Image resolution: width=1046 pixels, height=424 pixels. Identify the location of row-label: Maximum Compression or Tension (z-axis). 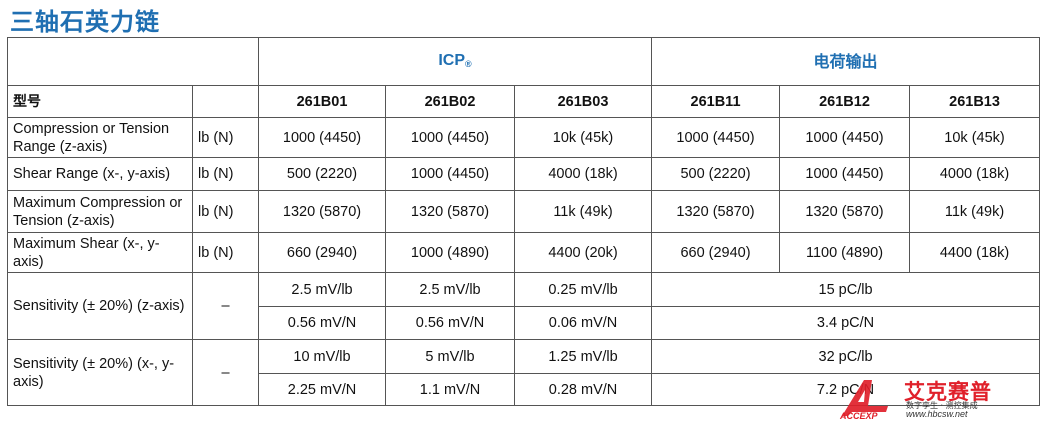
(100, 211).